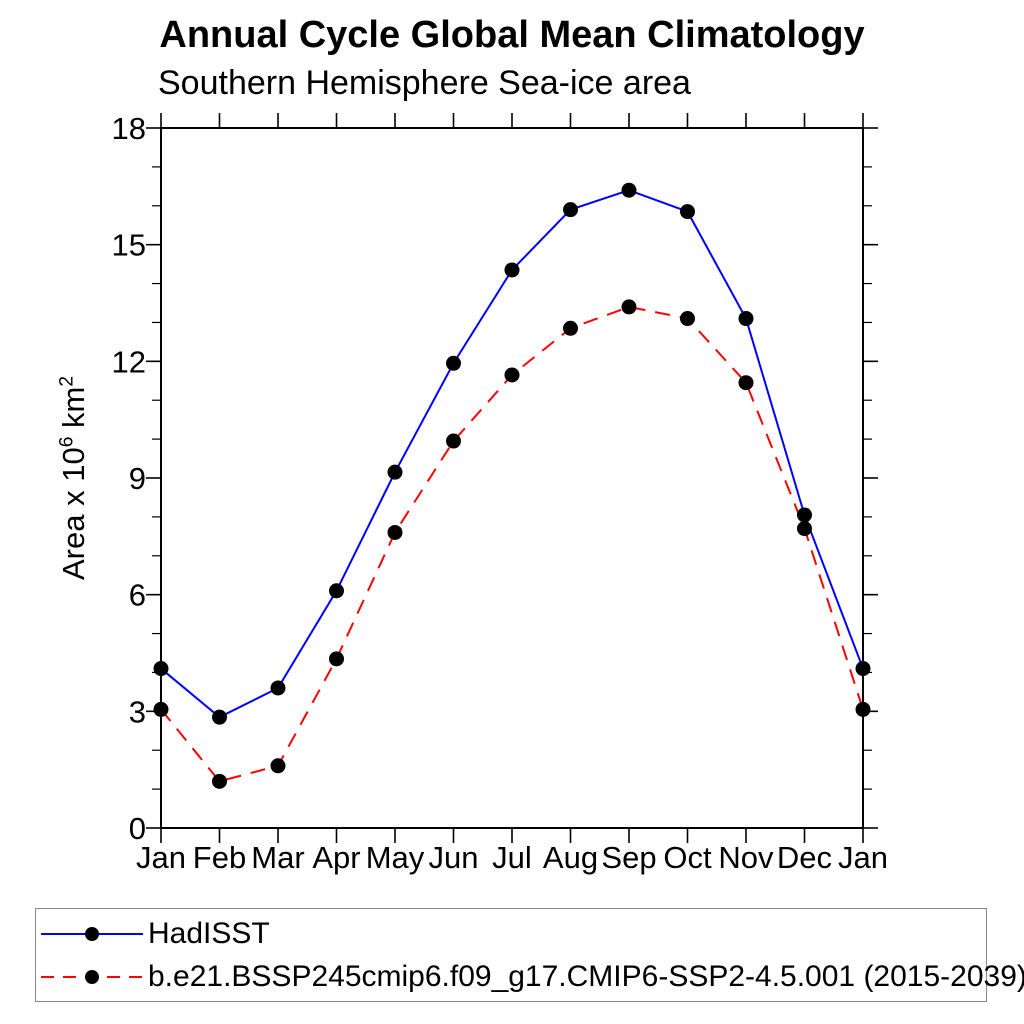  I want to click on x-tick-label: Aug, so click(570, 857).